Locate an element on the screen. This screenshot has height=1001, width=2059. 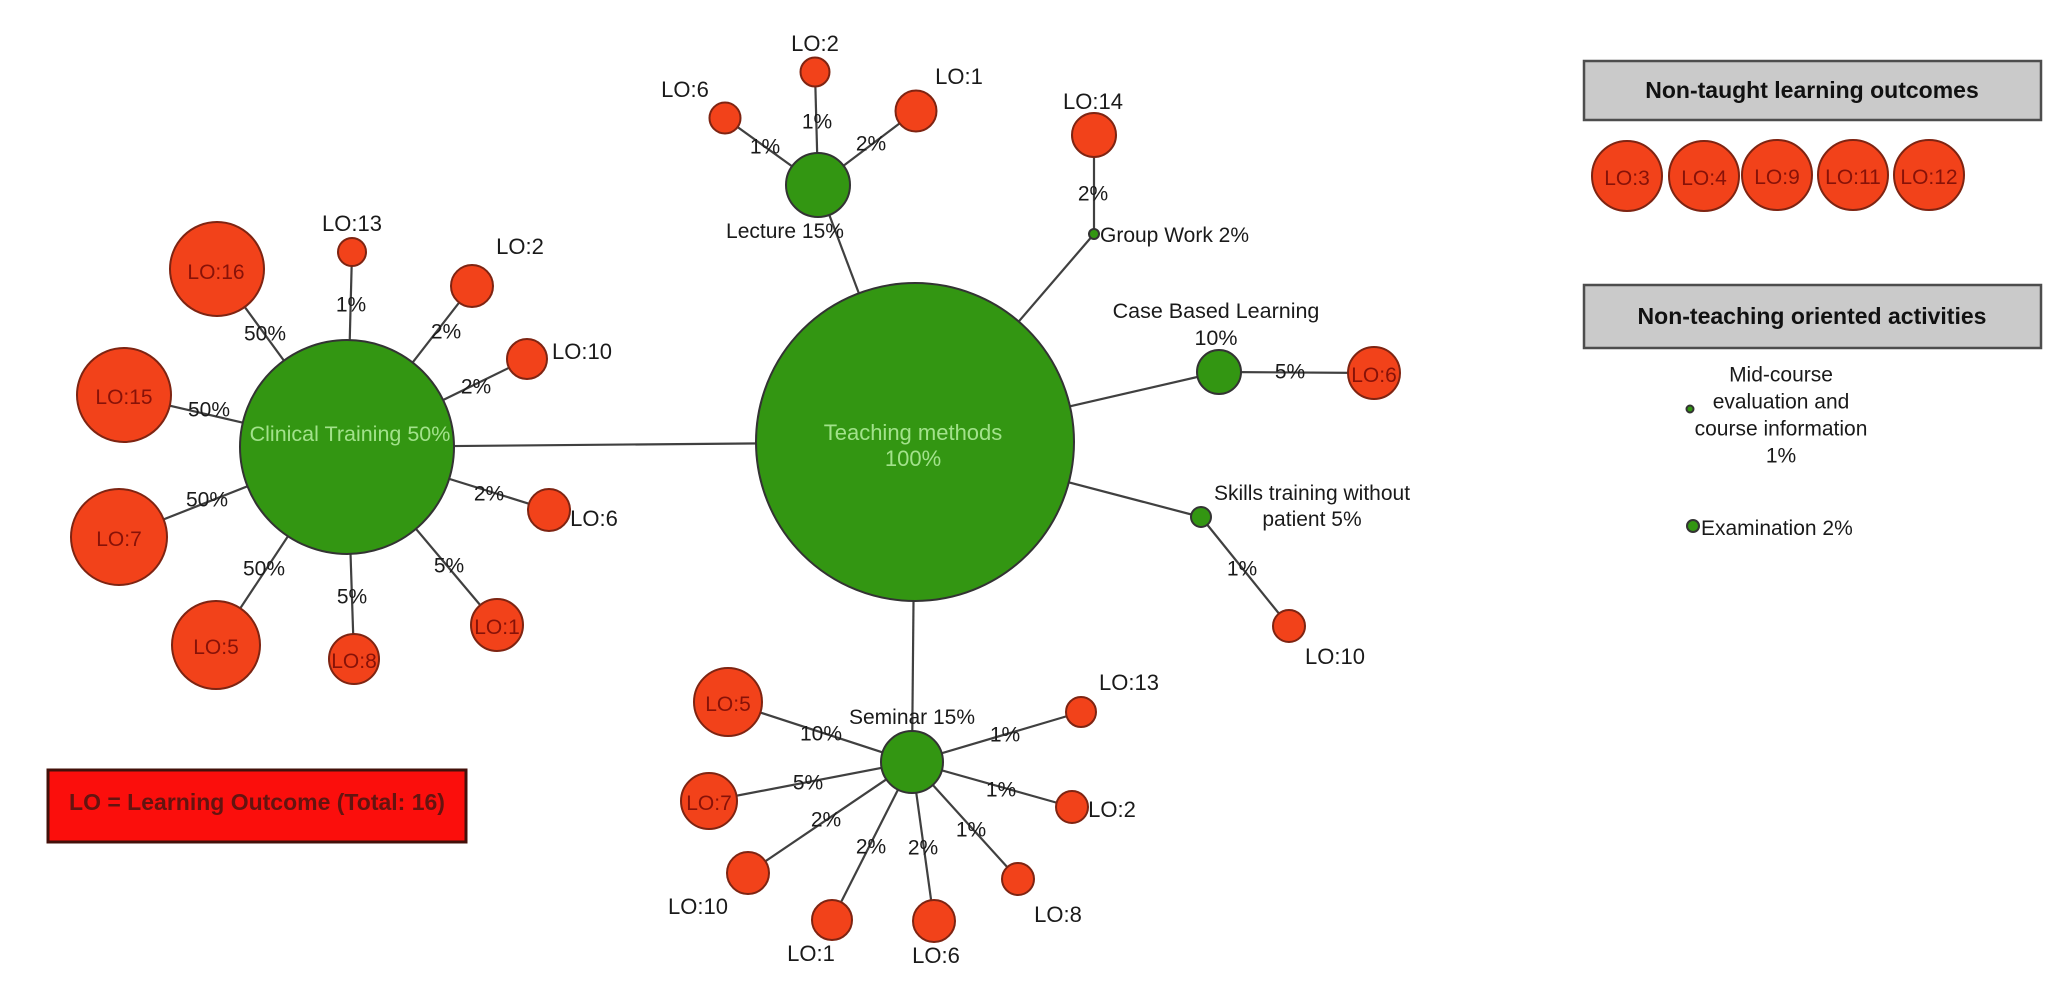
svg-text: Teaching methods is located at coordinates (913, 432).